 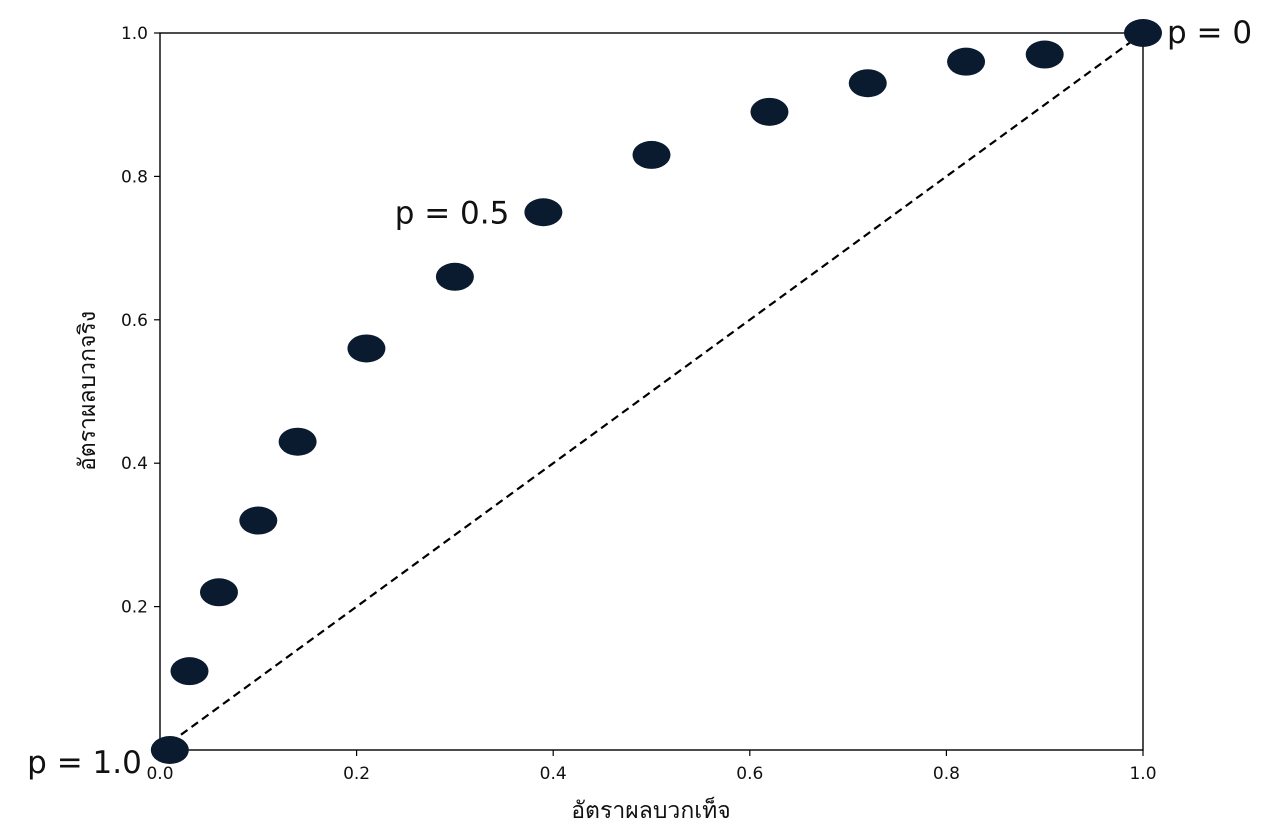 What do you see at coordinates (651, 809) in the screenshot?
I see `x-axis-title: อัตราผลบวกเท็จ` at bounding box center [651, 809].